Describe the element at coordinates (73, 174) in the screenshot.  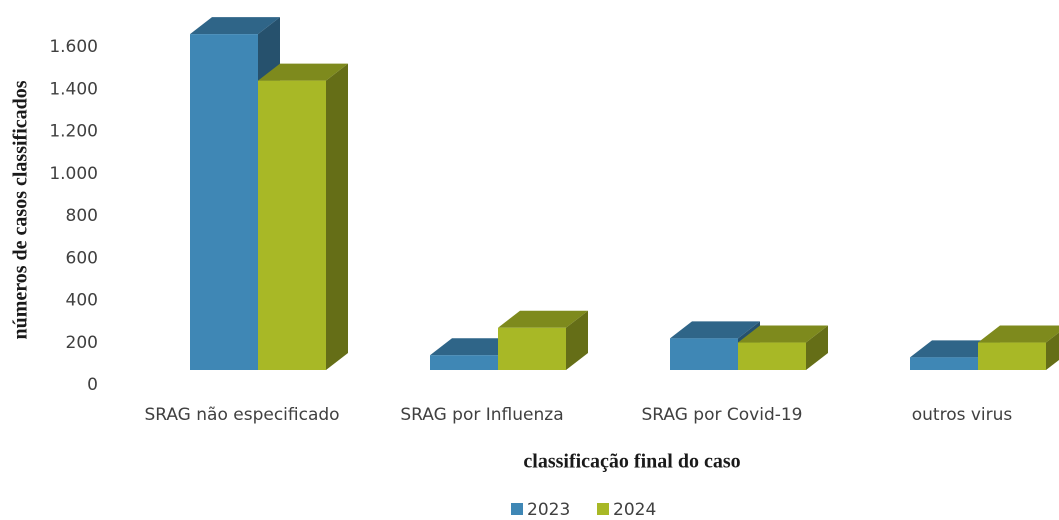
I see `y-tick-label: 1.000` at that location.